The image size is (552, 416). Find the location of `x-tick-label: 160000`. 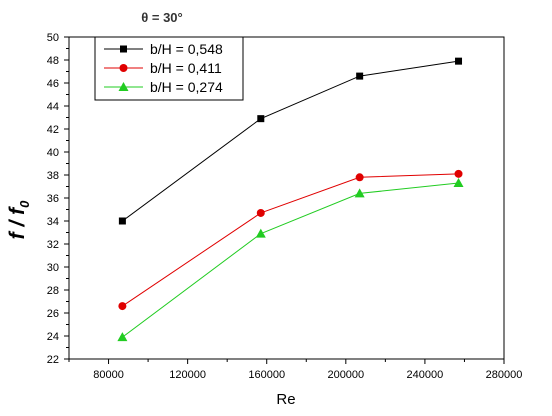

x-tick-label: 160000 is located at coordinates (266, 375).